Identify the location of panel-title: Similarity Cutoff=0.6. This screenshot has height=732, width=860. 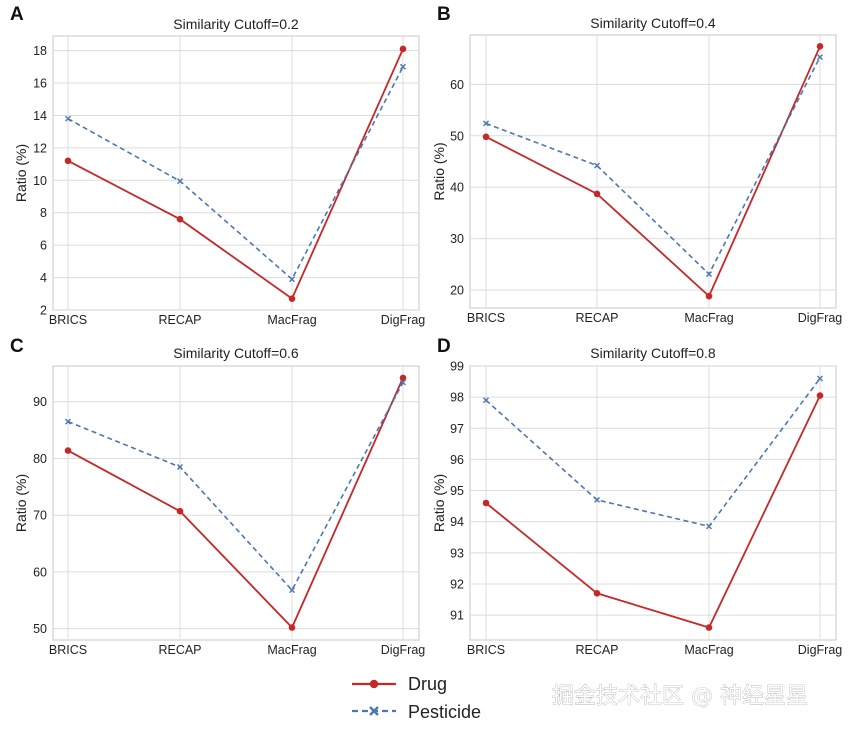
(236, 353).